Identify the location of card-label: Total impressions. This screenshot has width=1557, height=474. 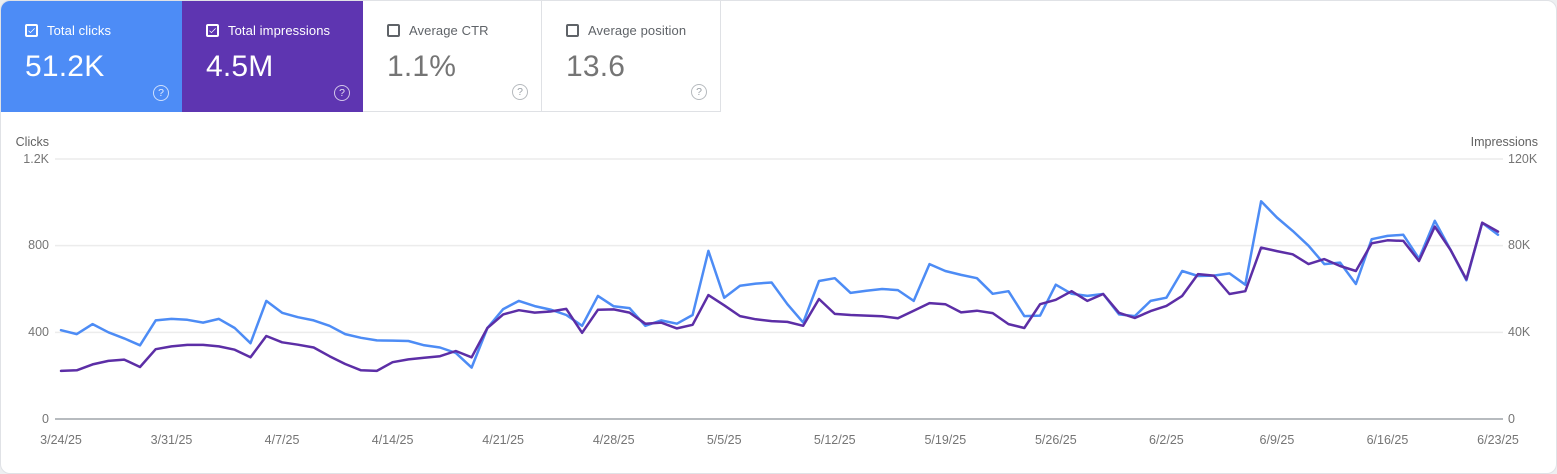
(279, 30).